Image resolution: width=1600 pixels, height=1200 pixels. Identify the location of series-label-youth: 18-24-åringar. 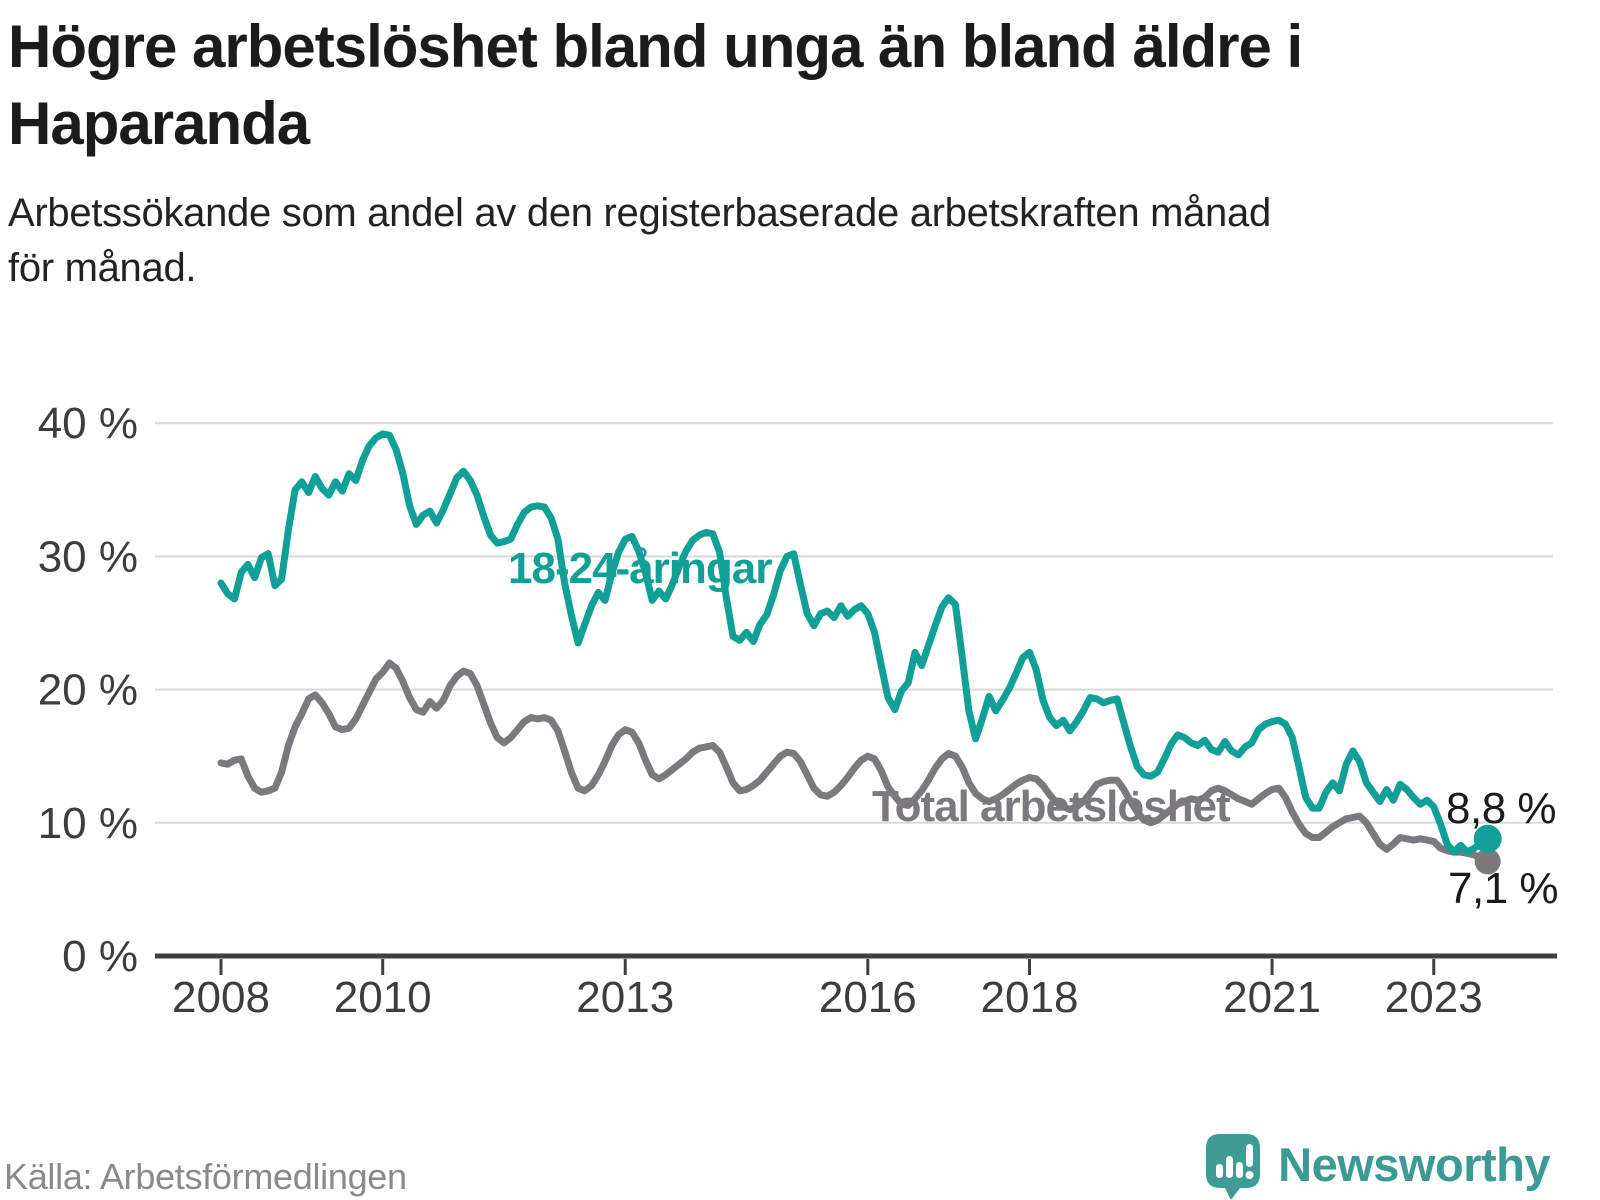
(640, 568).